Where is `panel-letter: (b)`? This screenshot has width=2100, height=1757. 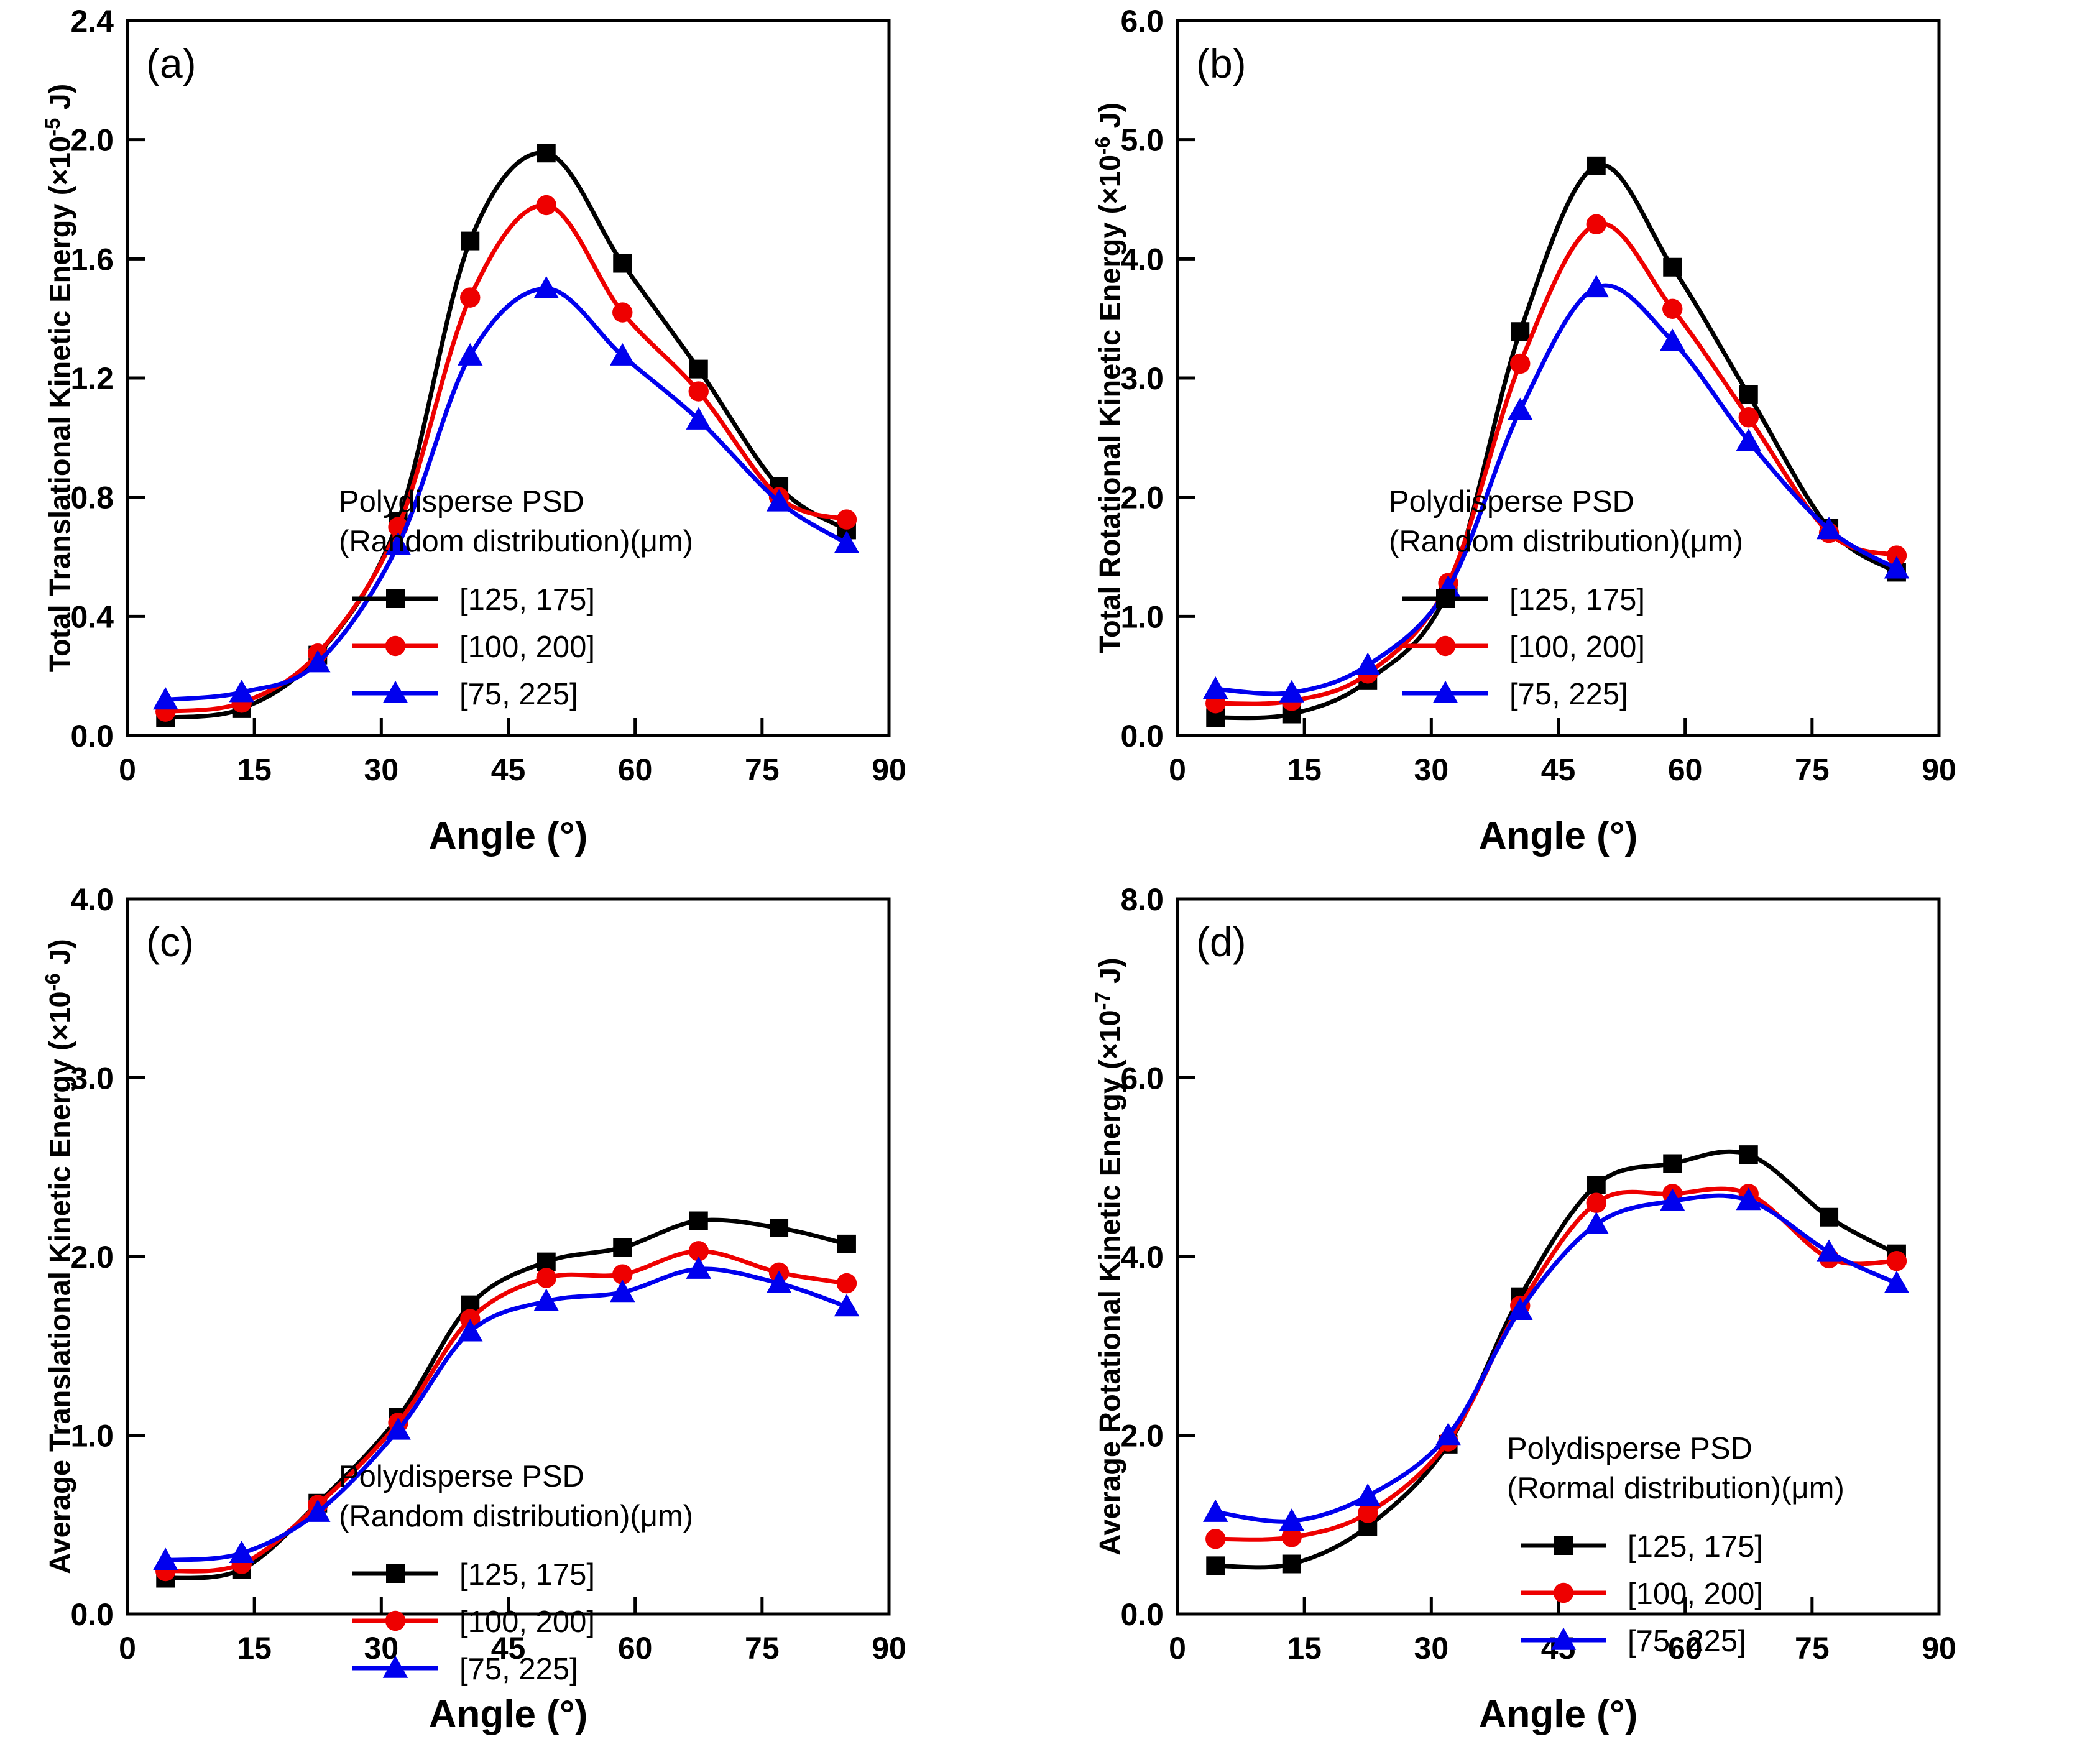 panel-letter: (b) is located at coordinates (1221, 63).